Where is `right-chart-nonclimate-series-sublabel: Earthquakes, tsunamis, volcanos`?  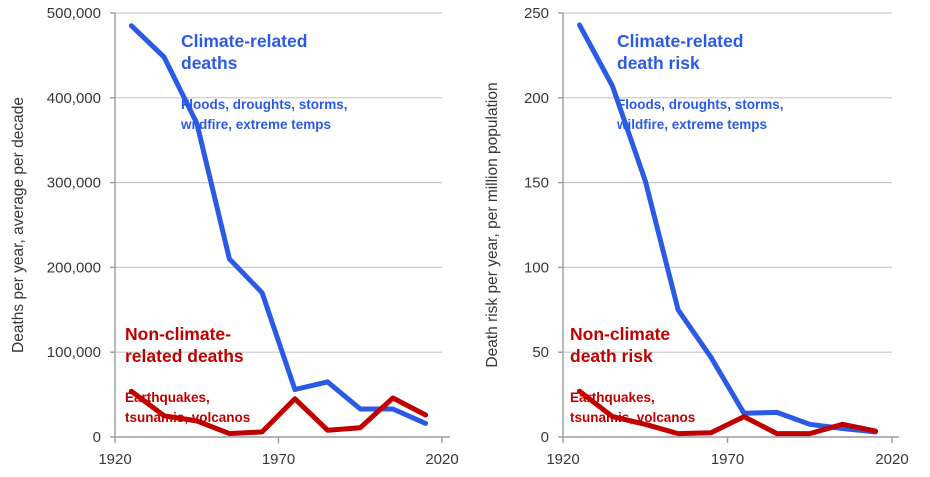 right-chart-nonclimate-series-sublabel: Earthquakes, tsunamis, volcanos is located at coordinates (633, 407).